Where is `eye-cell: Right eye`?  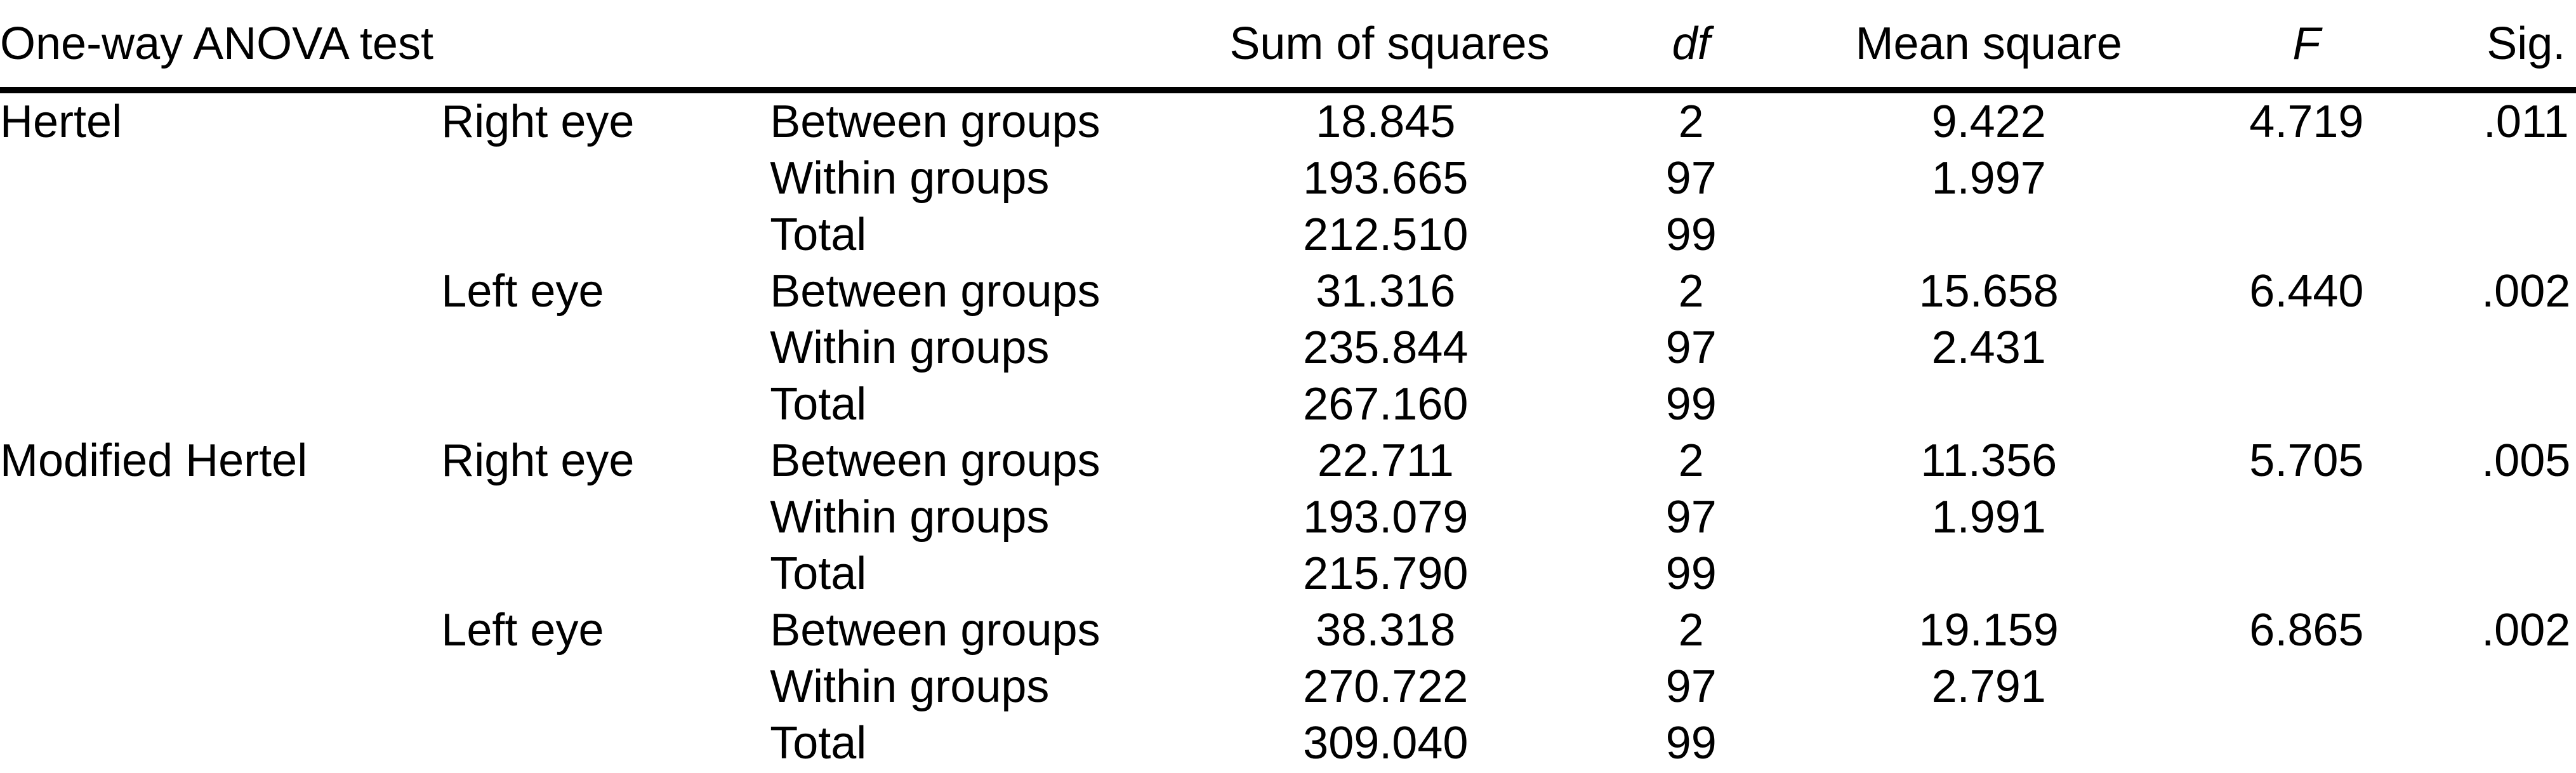 eye-cell: Right eye is located at coordinates (538, 121).